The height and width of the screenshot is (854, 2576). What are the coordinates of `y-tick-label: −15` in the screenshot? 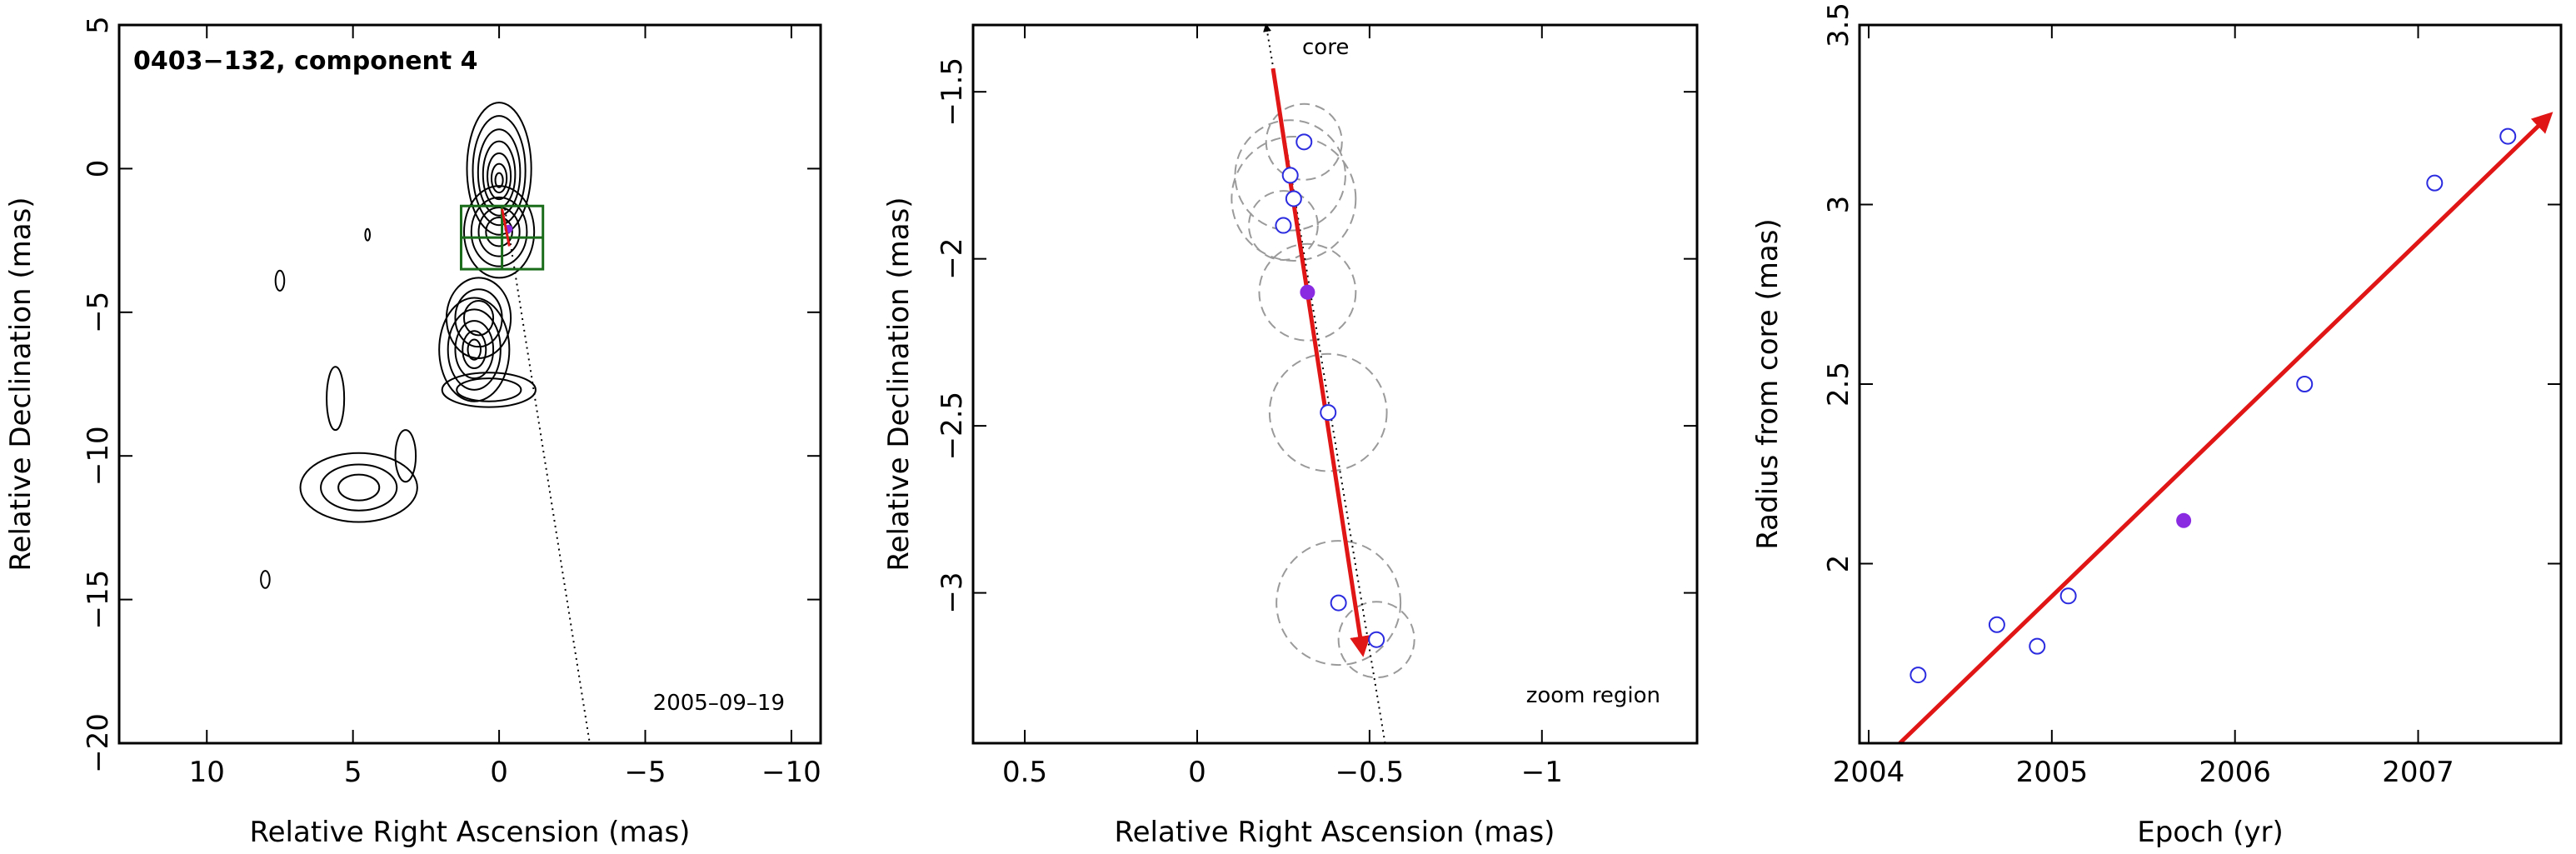 It's located at (98, 600).